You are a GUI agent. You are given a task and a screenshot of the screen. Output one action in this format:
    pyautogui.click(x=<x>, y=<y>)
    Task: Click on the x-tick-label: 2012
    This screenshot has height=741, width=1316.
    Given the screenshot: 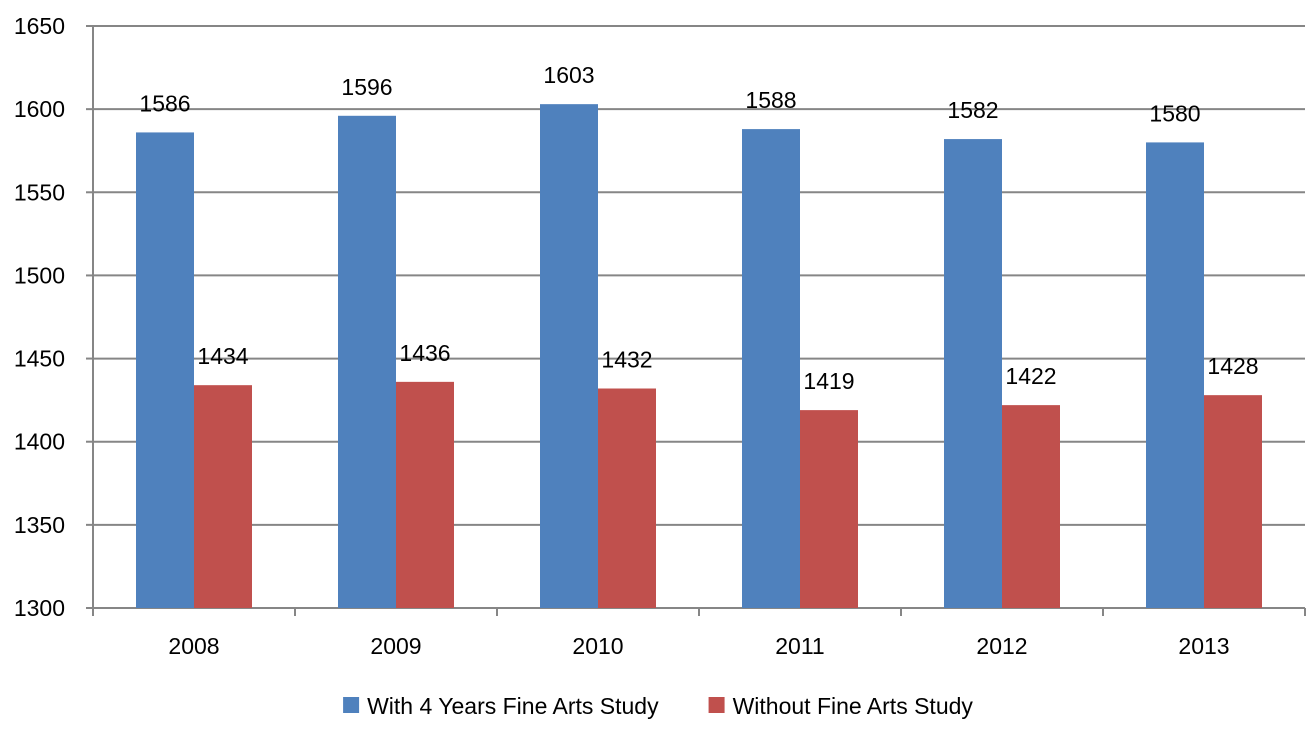 What is the action you would take?
    pyautogui.click(x=1001, y=646)
    